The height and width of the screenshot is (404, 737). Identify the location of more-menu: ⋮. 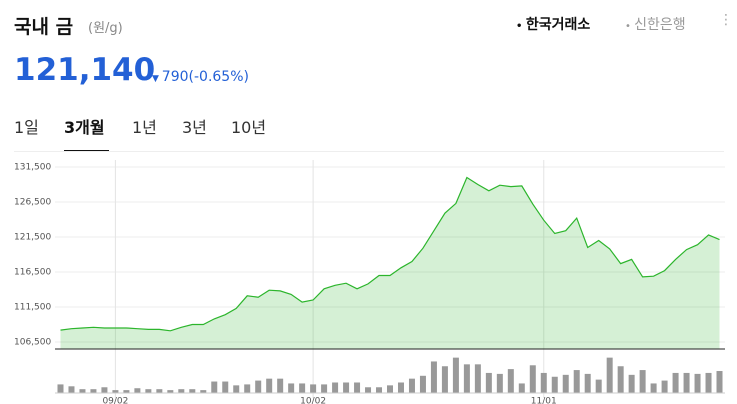
(726, 20).